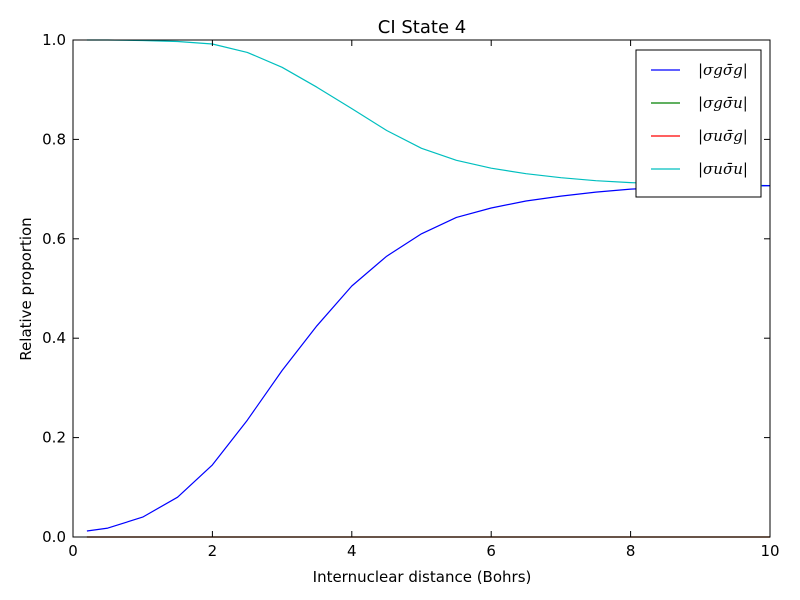 The image size is (800, 600). What do you see at coordinates (54, 438) in the screenshot?
I see `y-tick-label: 0.2` at bounding box center [54, 438].